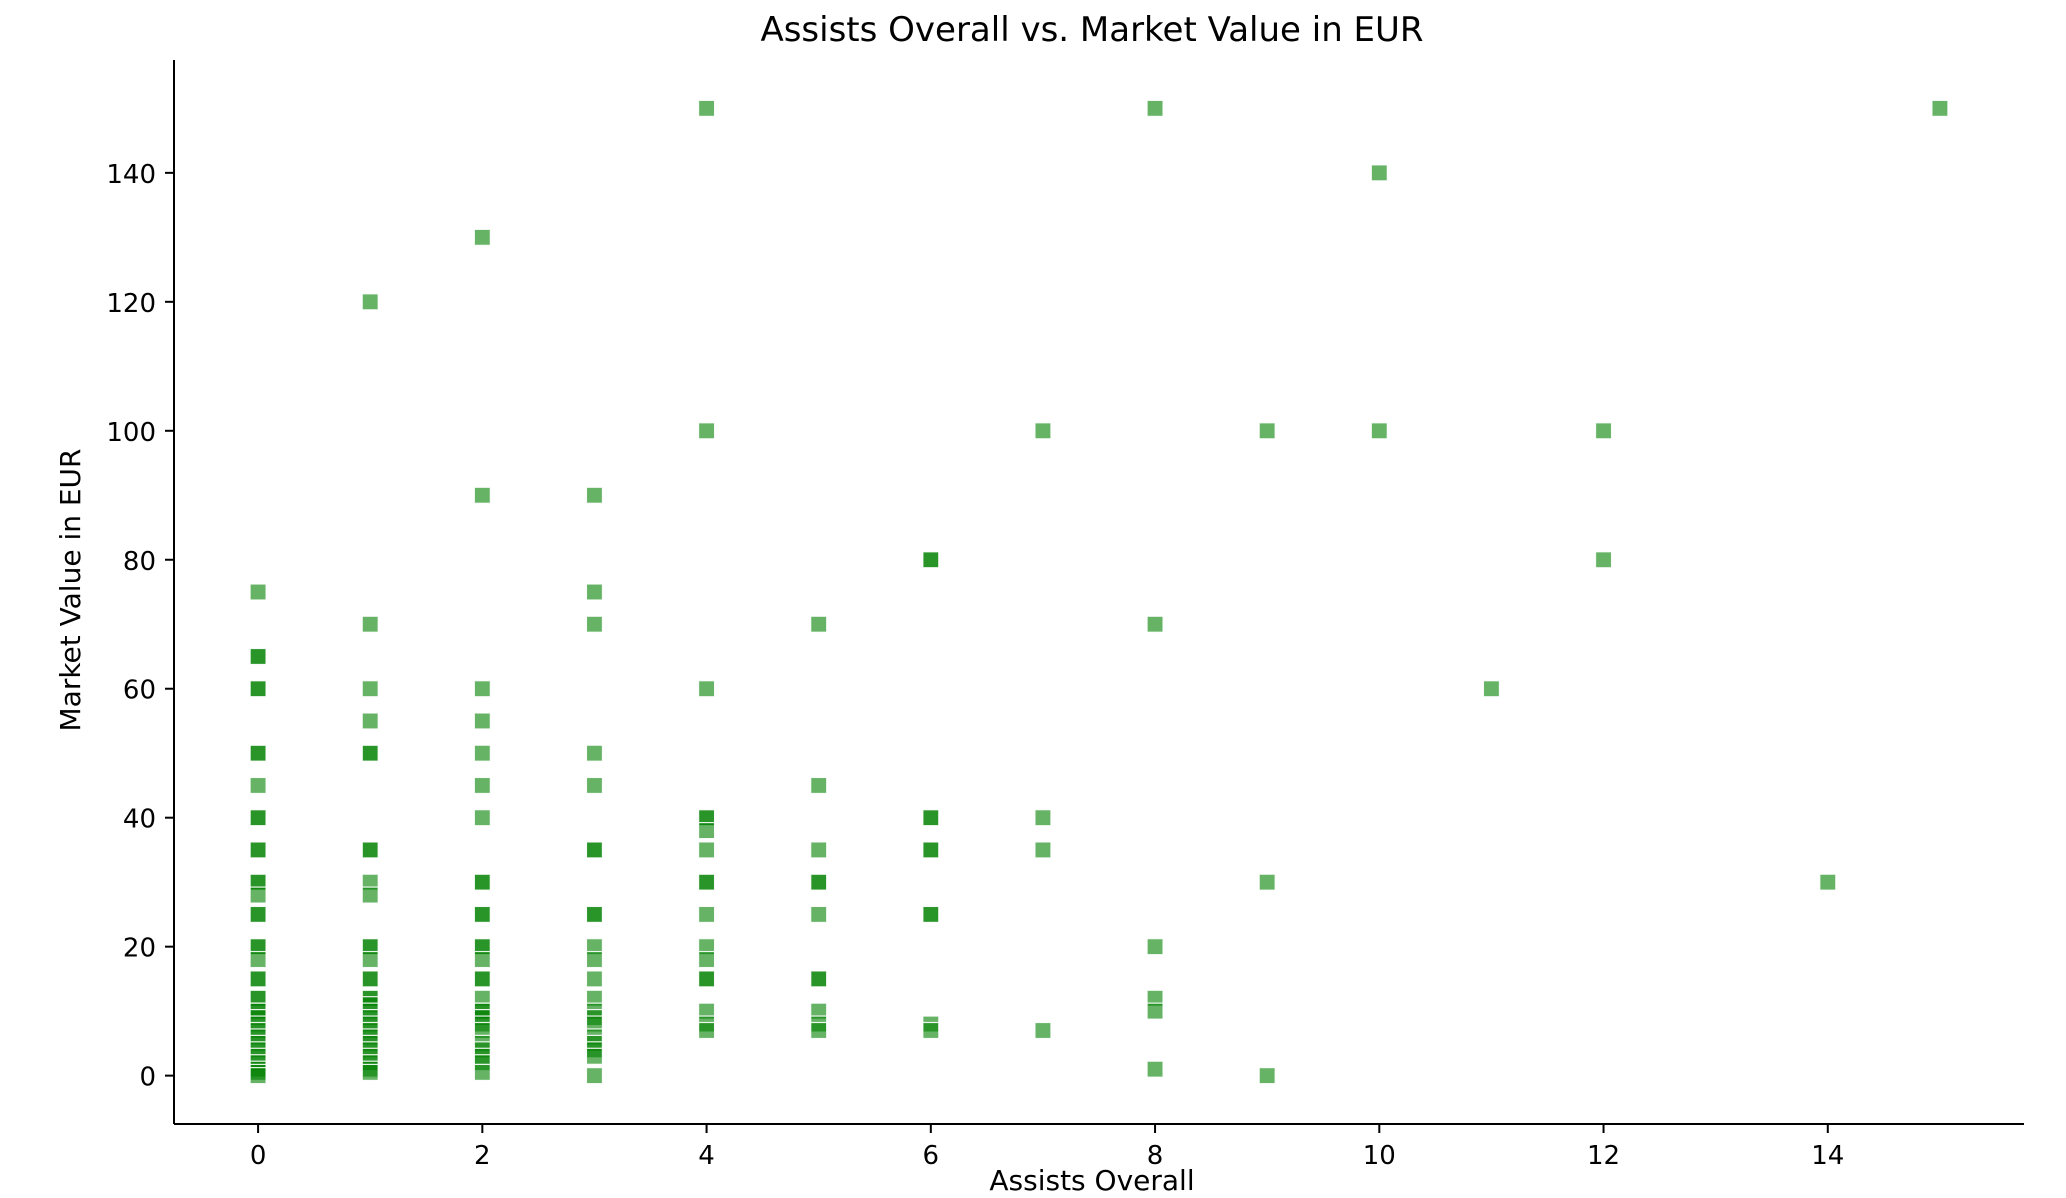 This screenshot has width=2066, height=1198. I want to click on y-axis-ticks: 0 20 40 60 80 100 120 140, so click(140, 626).